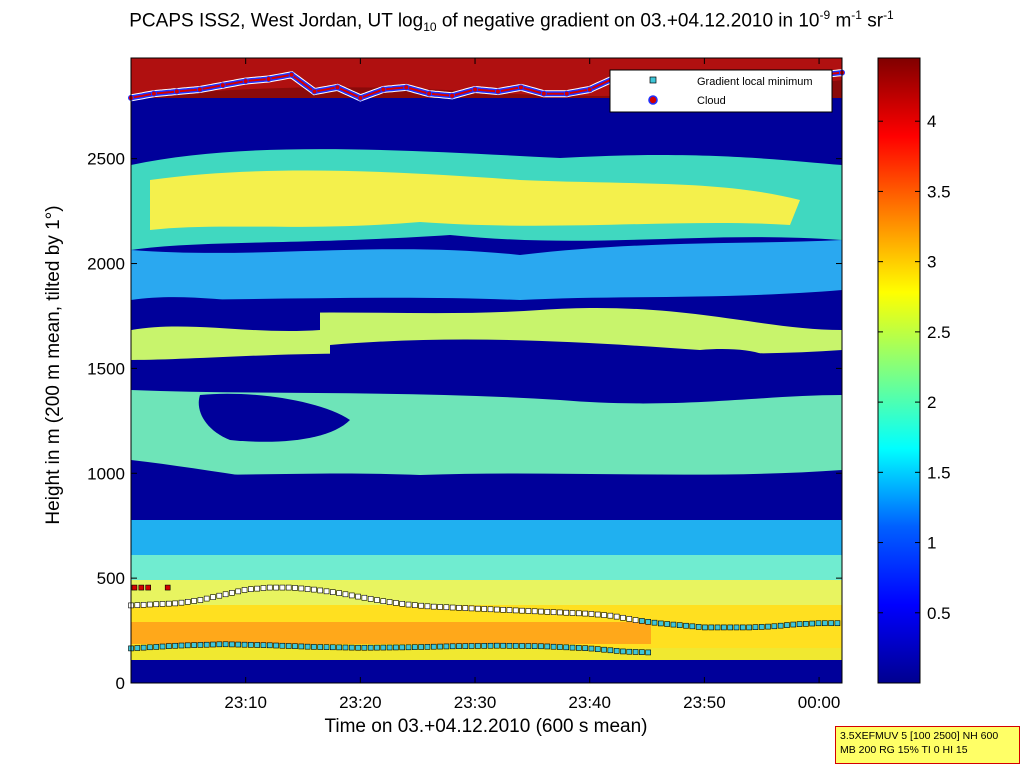 This screenshot has height=767, width=1023. I want to click on x-tick-label: 23:10, so click(245, 702).